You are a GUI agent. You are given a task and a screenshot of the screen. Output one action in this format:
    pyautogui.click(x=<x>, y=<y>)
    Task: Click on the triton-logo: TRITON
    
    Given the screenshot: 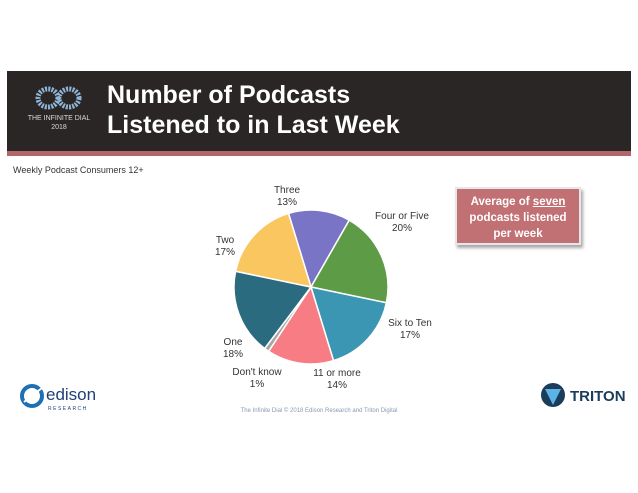 What is the action you would take?
    pyautogui.click(x=583, y=396)
    